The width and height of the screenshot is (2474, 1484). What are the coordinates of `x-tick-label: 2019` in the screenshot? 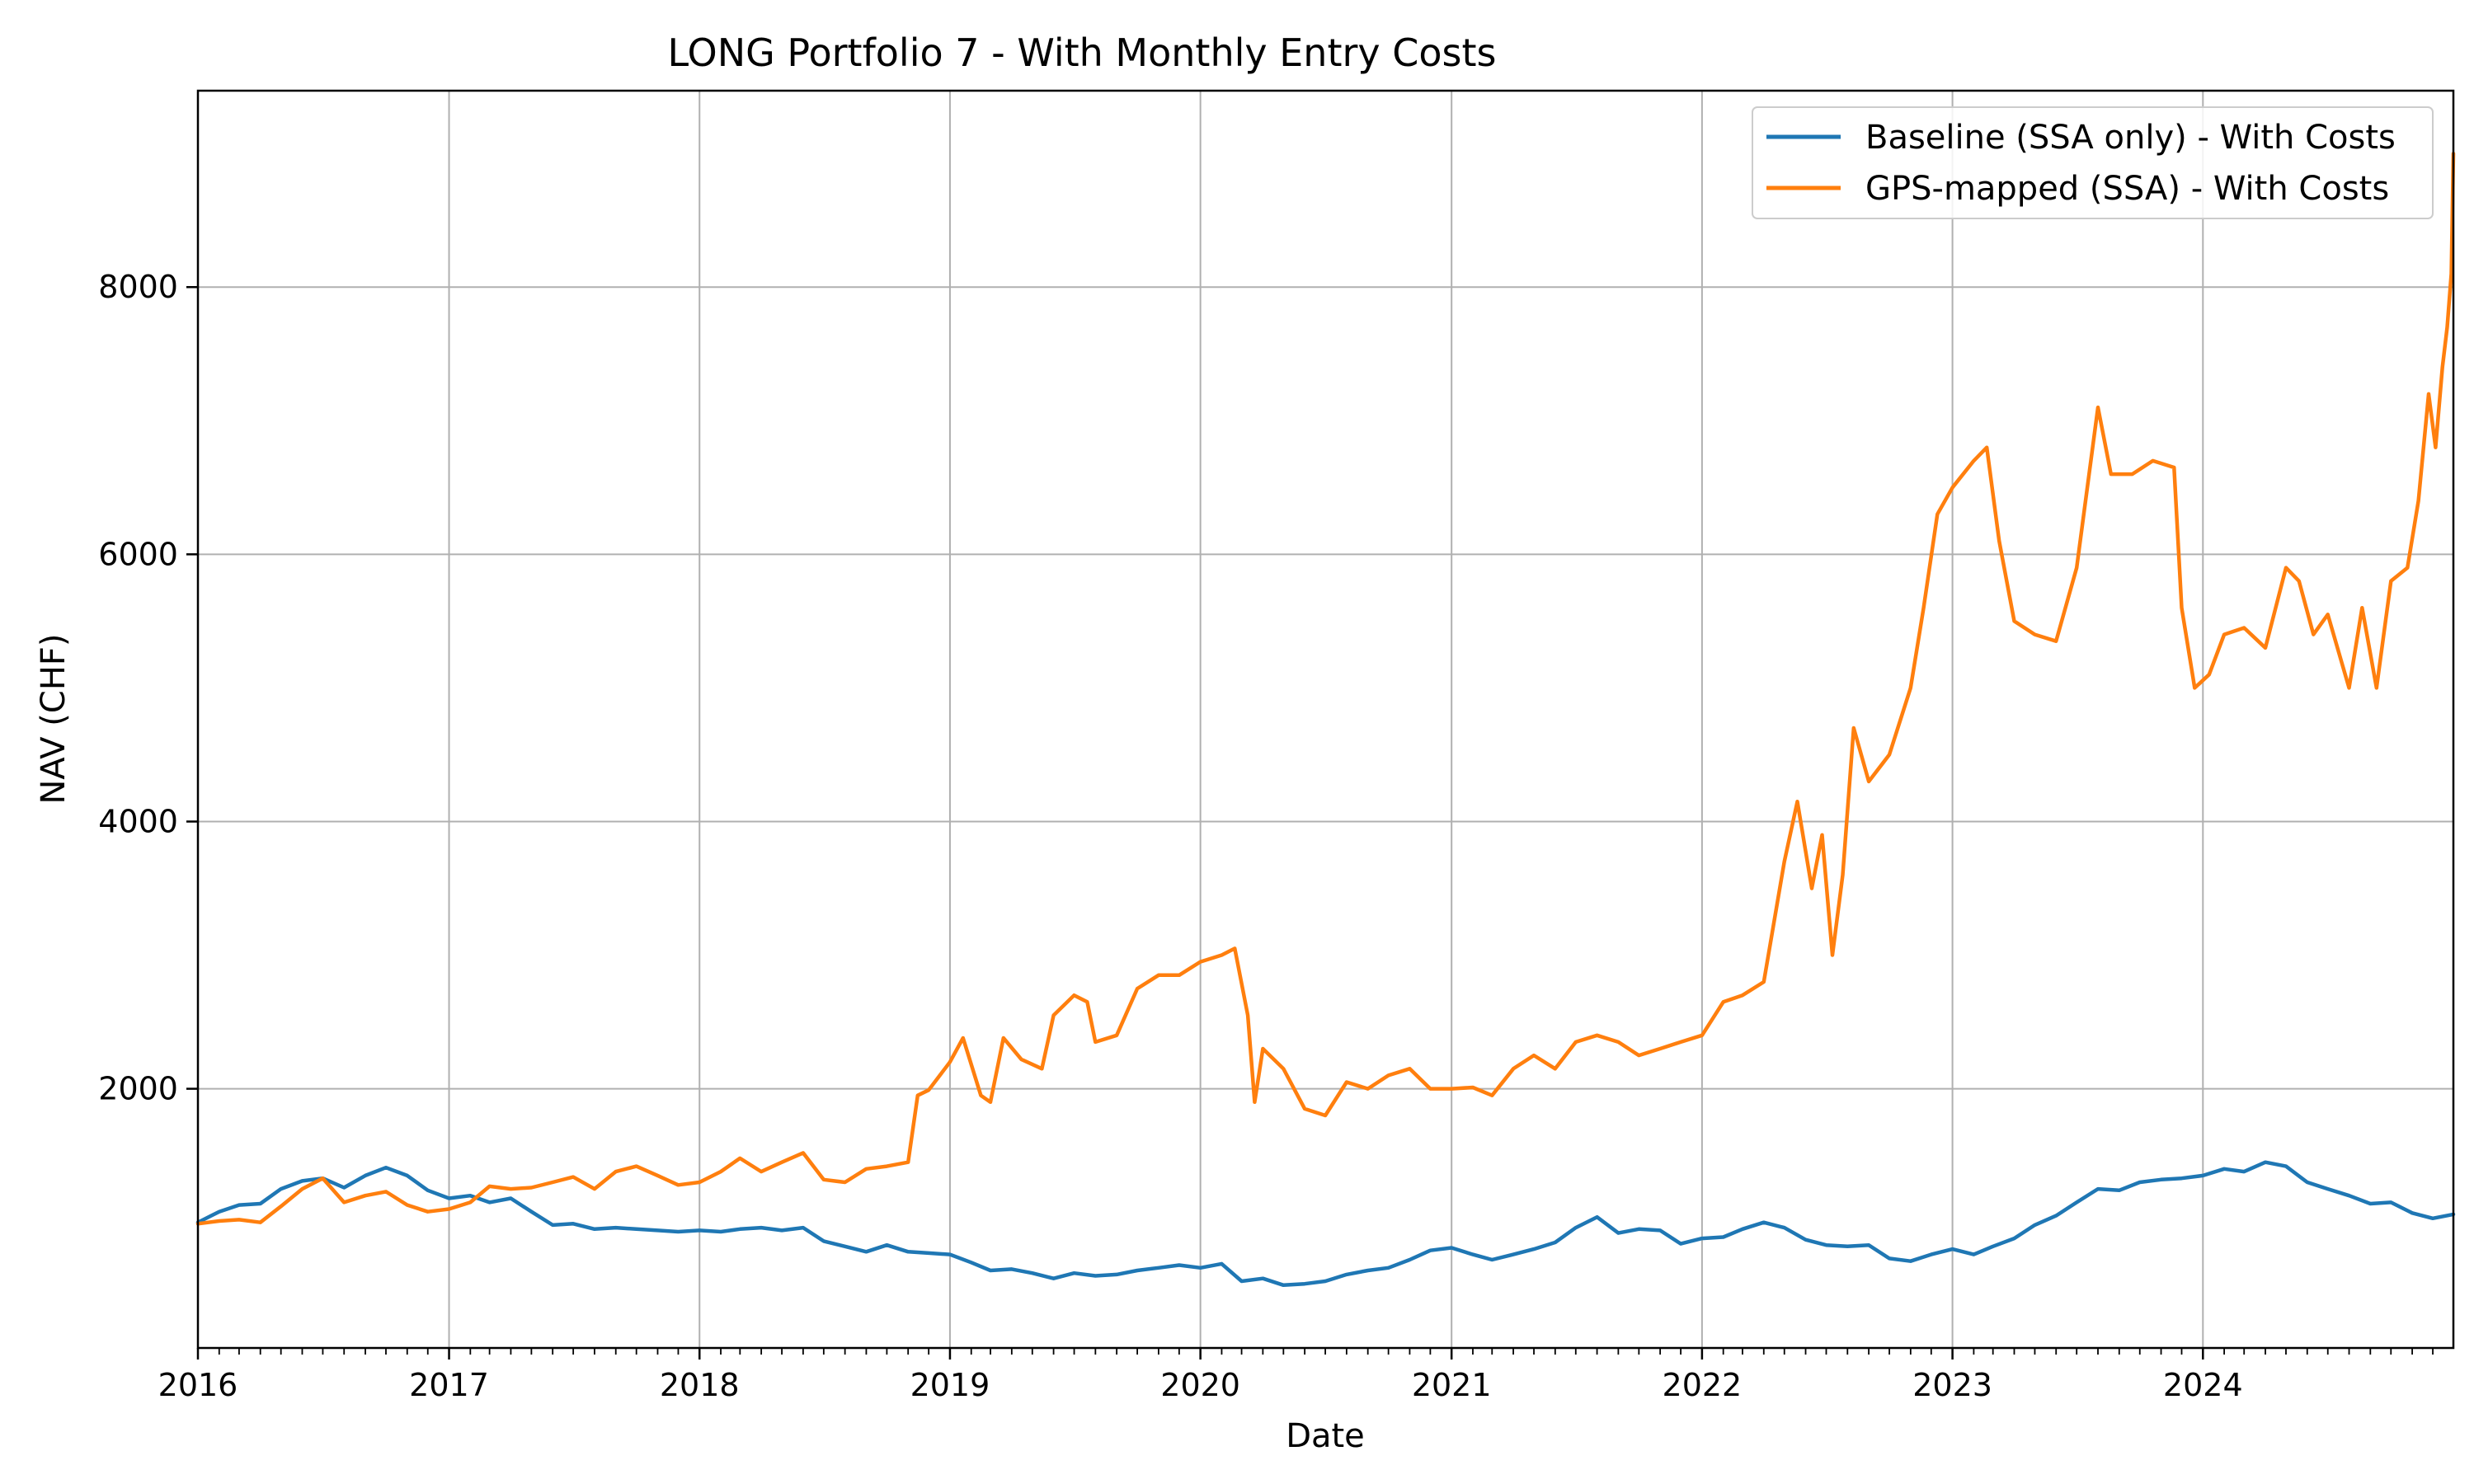 It's located at (950, 1385).